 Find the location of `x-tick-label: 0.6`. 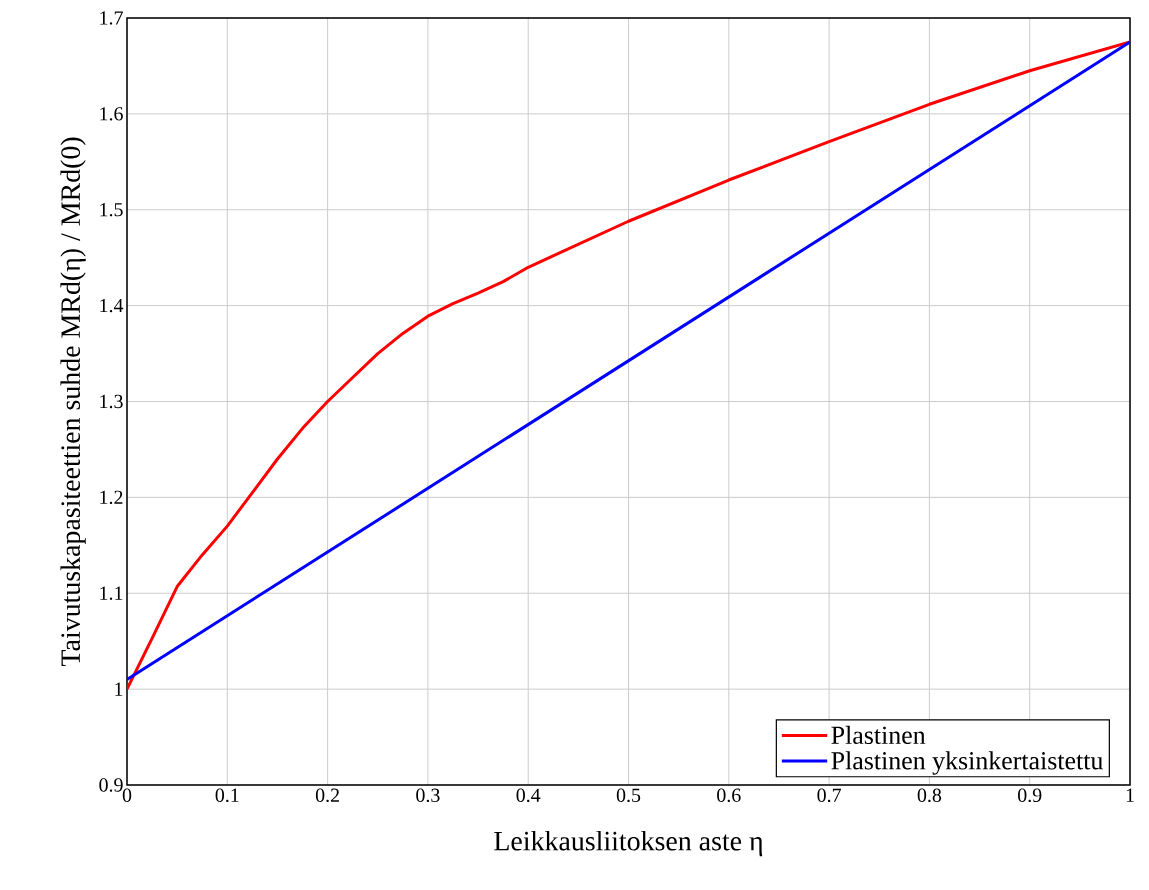

x-tick-label: 0.6 is located at coordinates (729, 795).